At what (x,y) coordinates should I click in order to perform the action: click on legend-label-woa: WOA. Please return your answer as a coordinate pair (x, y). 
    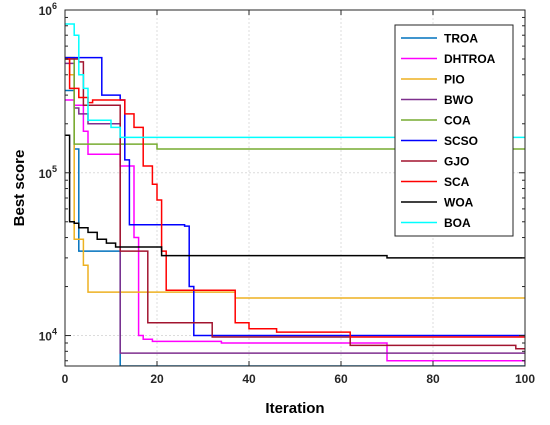
    Looking at the image, I should click on (459, 203).